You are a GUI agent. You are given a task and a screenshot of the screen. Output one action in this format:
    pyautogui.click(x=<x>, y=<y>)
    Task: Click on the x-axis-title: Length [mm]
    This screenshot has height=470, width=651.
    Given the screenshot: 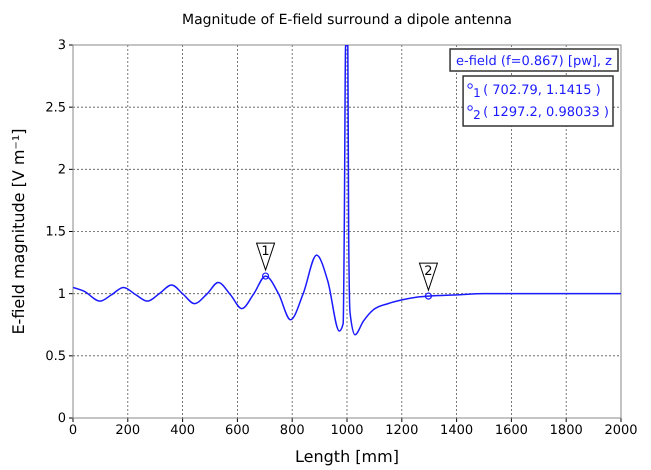 What is the action you would take?
    pyautogui.click(x=347, y=456)
    